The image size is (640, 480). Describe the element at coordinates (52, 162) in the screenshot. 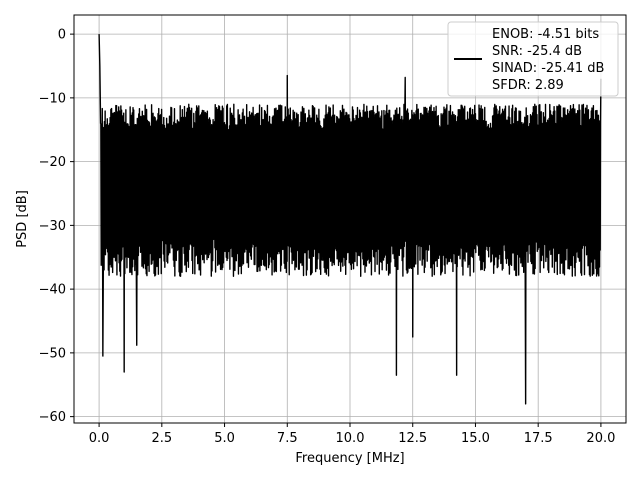

I see `y-tick-label: −20` at that location.